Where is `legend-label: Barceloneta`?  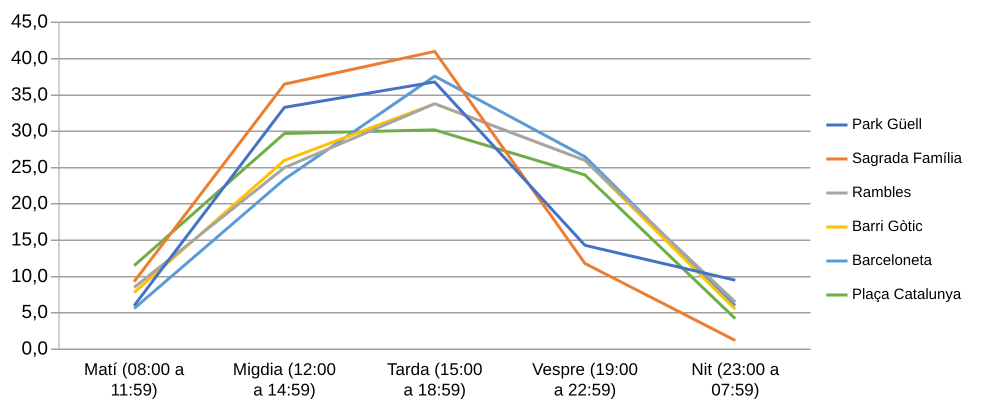 legend-label: Barceloneta is located at coordinates (892, 261).